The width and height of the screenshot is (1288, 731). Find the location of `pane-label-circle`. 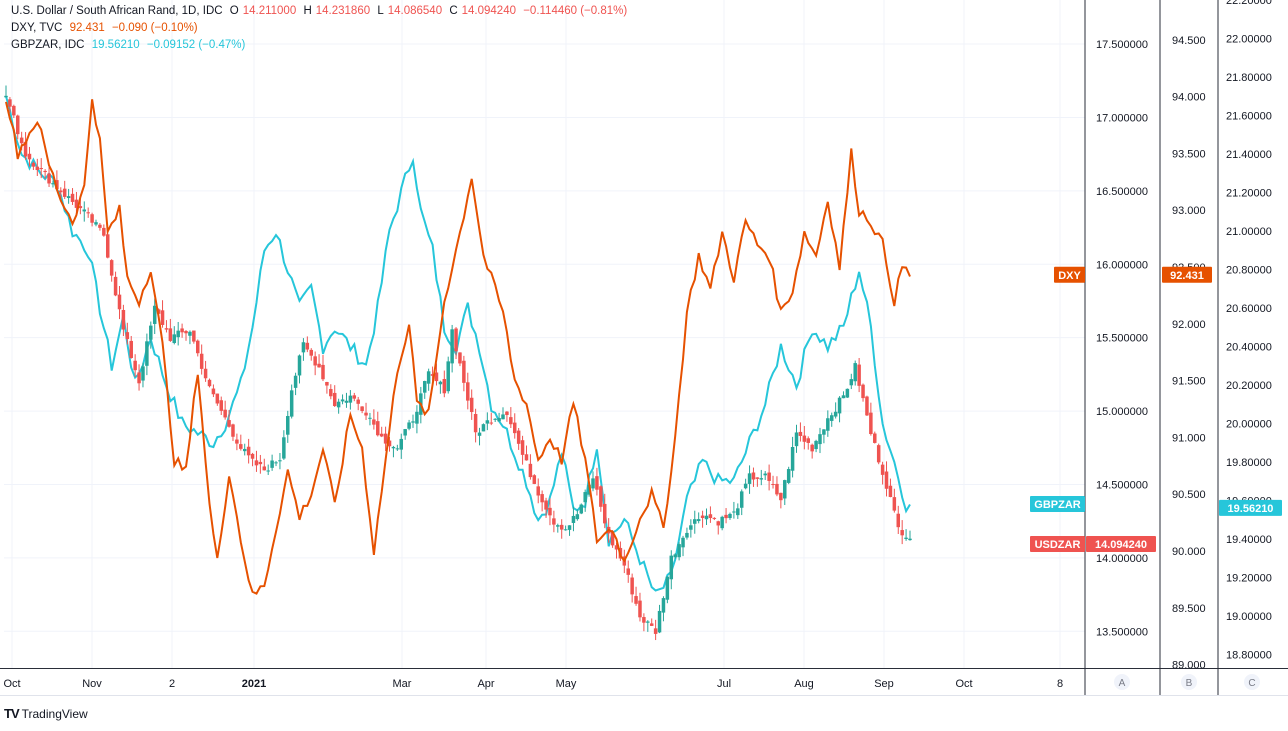

pane-label-circle is located at coordinates (1252, 682).